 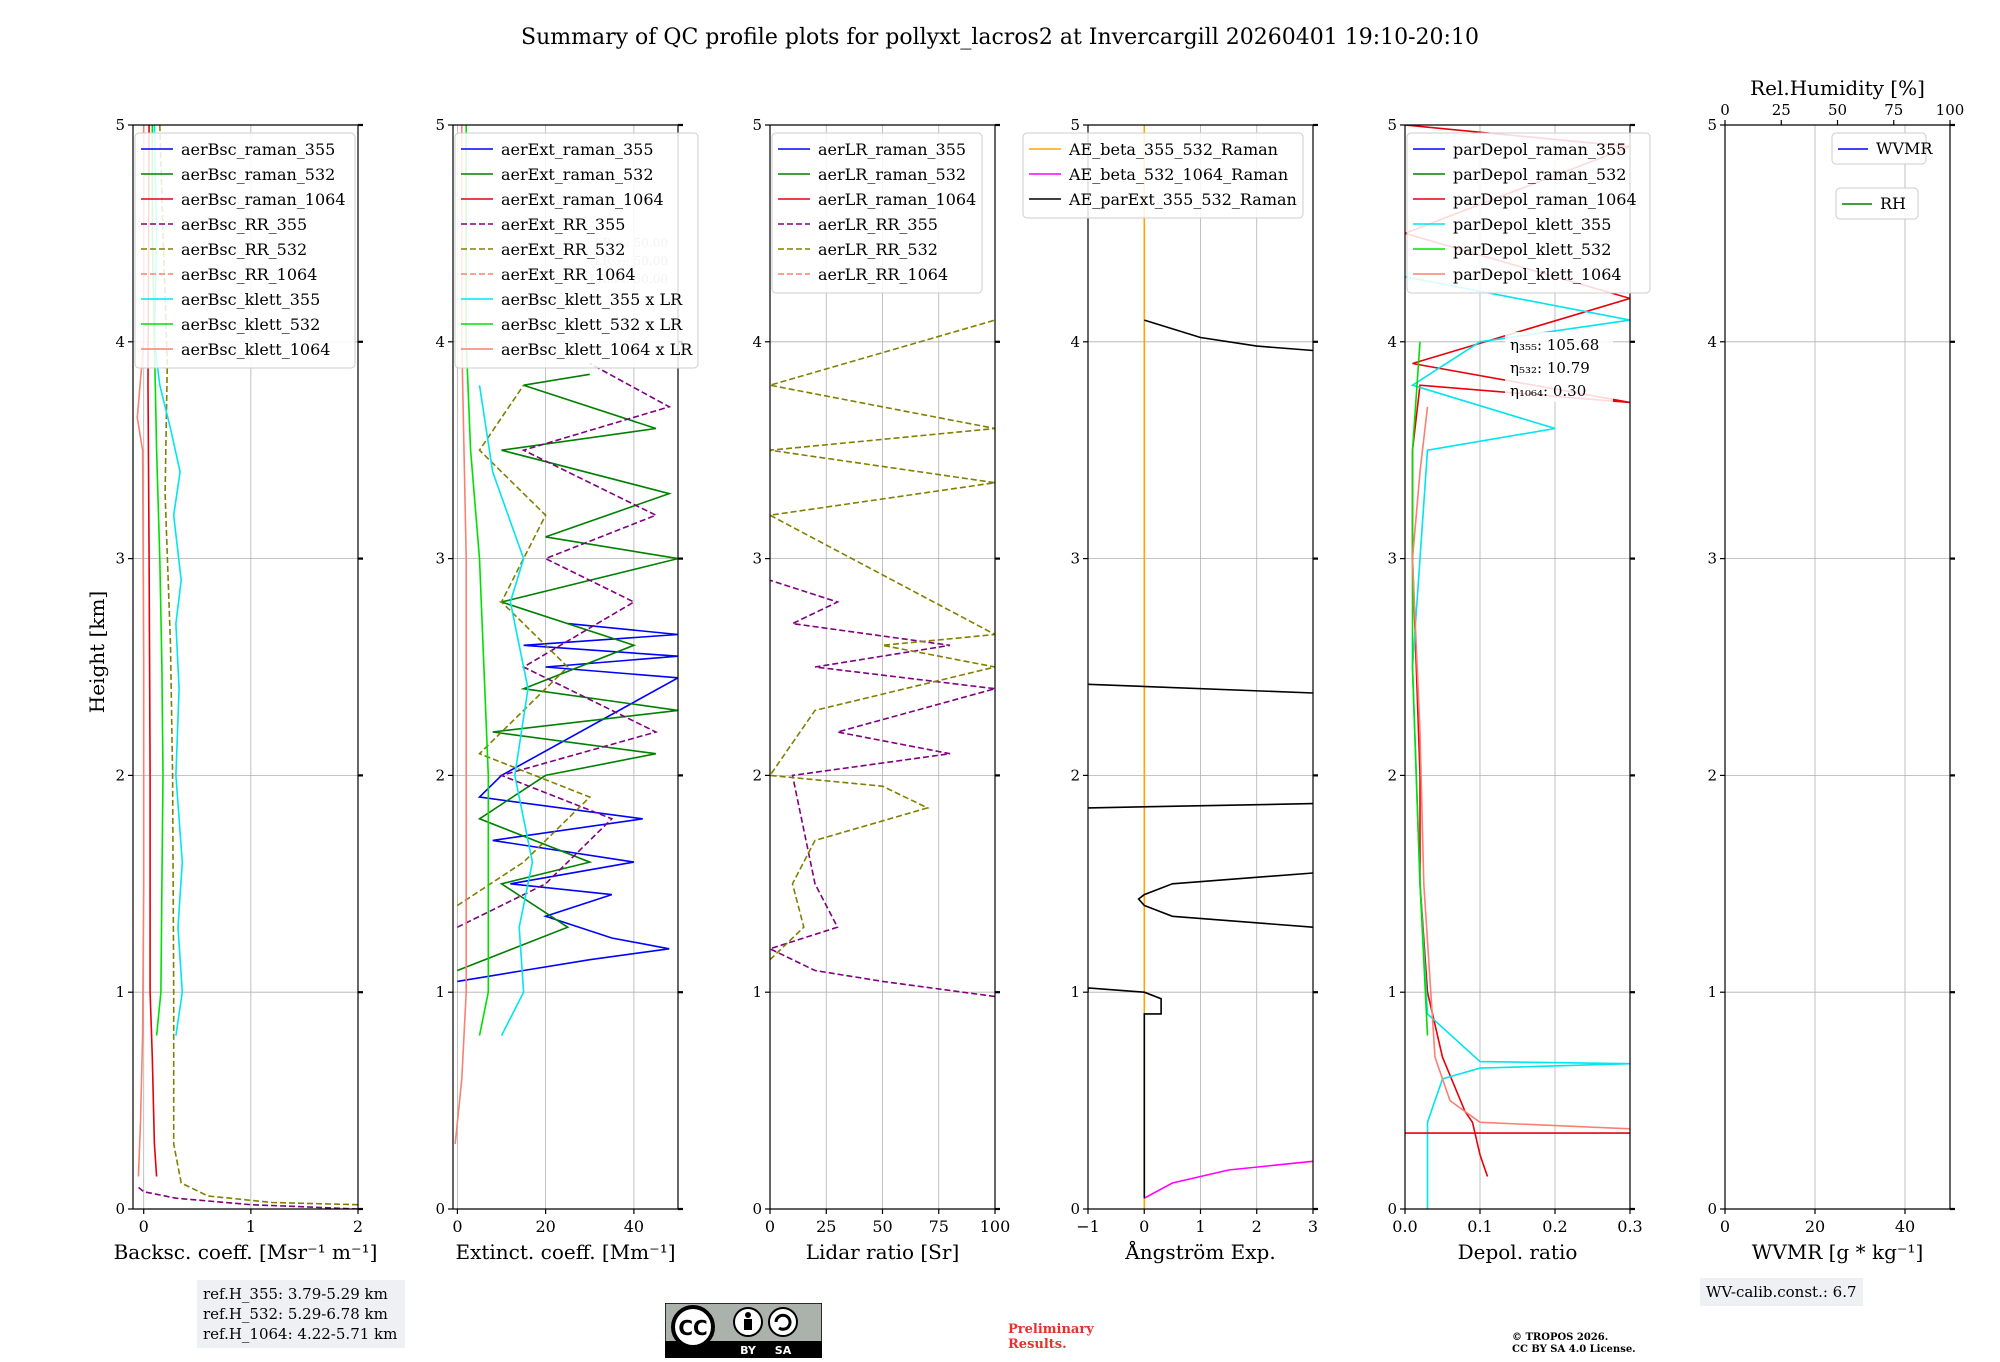 What do you see at coordinates (1199, 1251) in the screenshot?
I see `x-axis-label: Ångström Exp.` at bounding box center [1199, 1251].